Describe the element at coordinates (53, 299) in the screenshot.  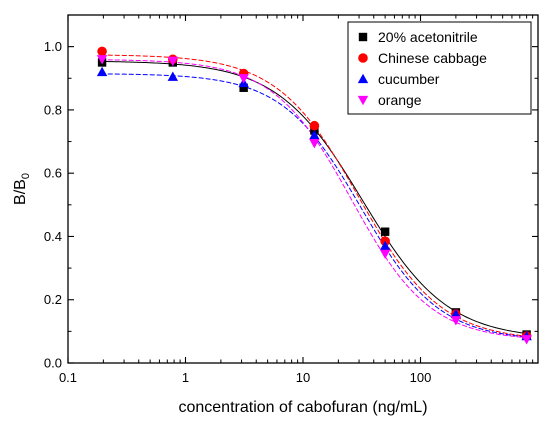
I see `y-tick-label: 0.2` at that location.